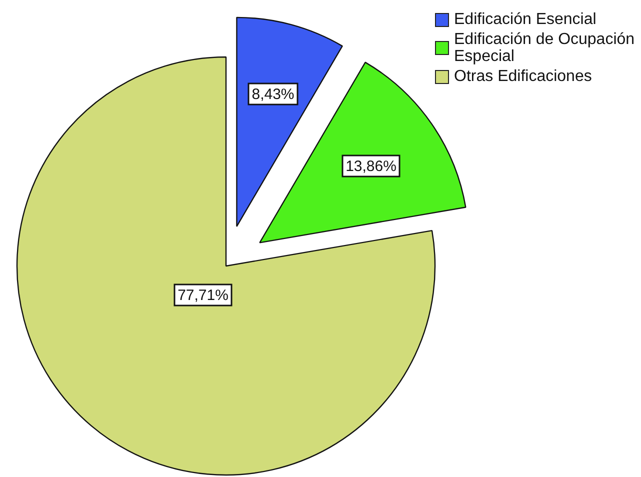  I want to click on legend-label: Otras Edificaciones, so click(523, 76).